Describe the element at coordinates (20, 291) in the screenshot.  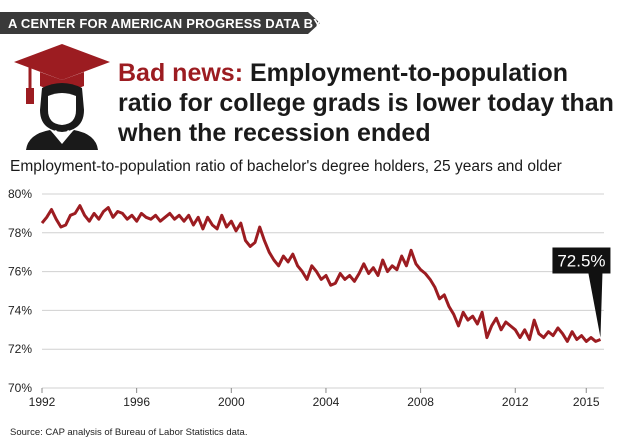
I see `y-axis-ticks: 70% 72% 74% 76% 78% 80%` at that location.